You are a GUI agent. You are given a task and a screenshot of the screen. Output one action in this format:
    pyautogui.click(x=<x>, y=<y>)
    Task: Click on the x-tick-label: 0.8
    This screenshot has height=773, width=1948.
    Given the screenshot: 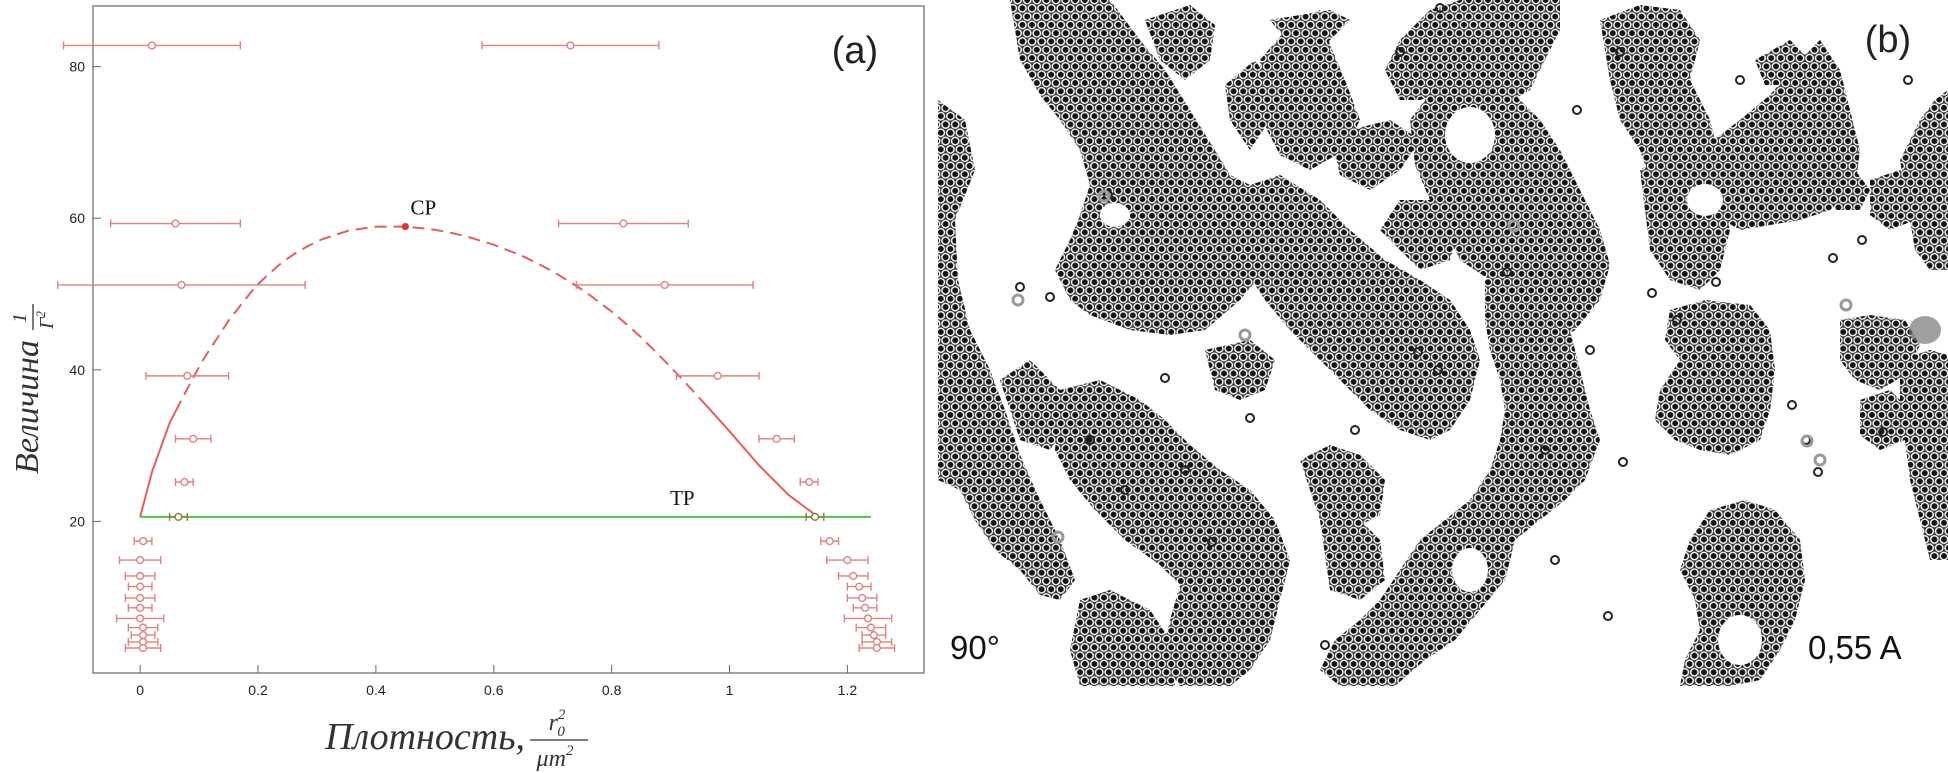 What is the action you would take?
    pyautogui.click(x=612, y=690)
    